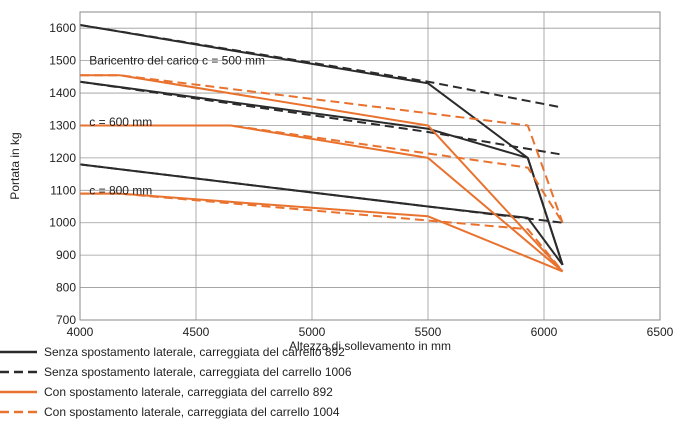  What do you see at coordinates (196, 332) in the screenshot?
I see `x-tick-label: 4500` at bounding box center [196, 332].